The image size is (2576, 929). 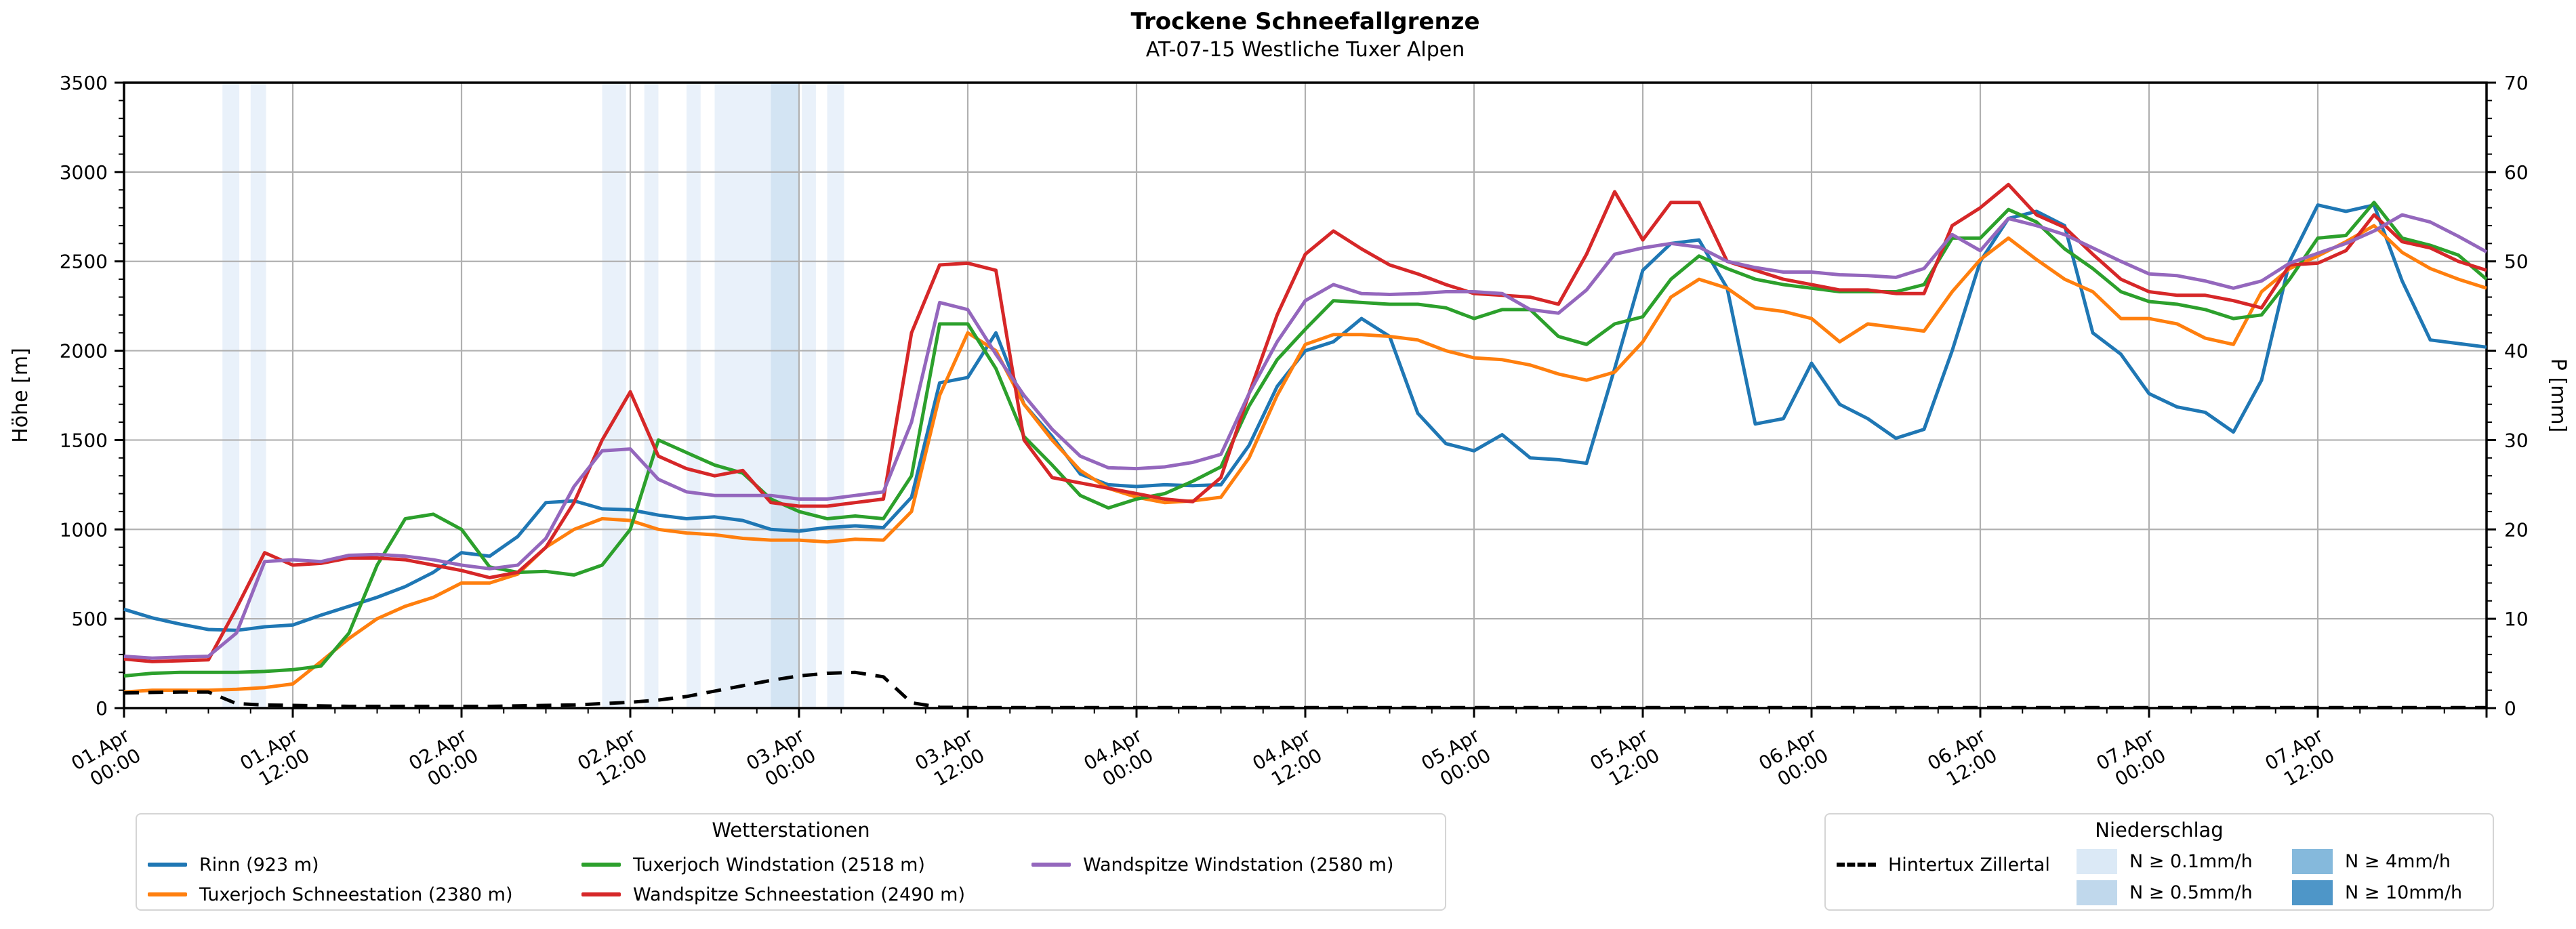 What do you see at coordinates (2160, 830) in the screenshot?
I see `legend-niederschlag-title: Niederschlag` at bounding box center [2160, 830].